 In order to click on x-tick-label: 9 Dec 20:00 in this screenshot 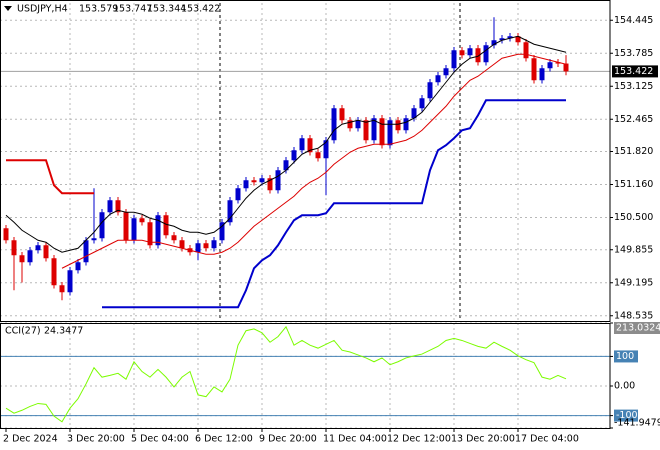, I will do `click(288, 439)`.